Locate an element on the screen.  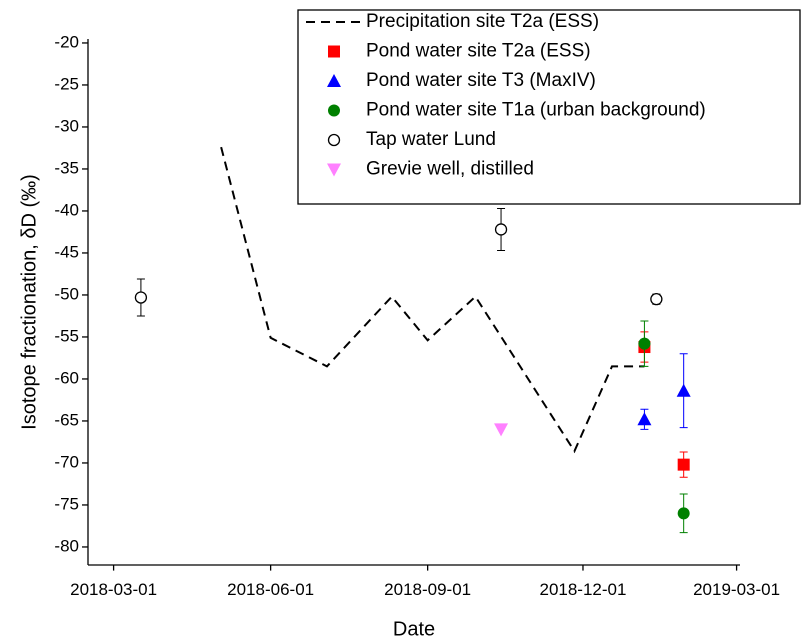
legend-label: Pond water site T2a (ESS) is located at coordinates (478, 51).